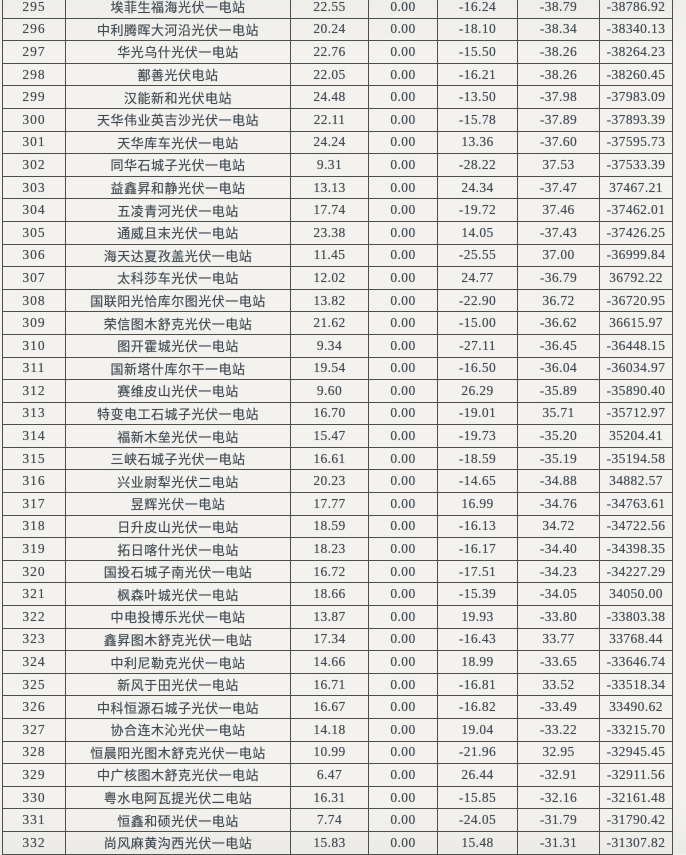 Image resolution: width=686 pixels, height=855 pixels. What do you see at coordinates (636, 119) in the screenshot?
I see `value-5-cell: -37893.39` at bounding box center [636, 119].